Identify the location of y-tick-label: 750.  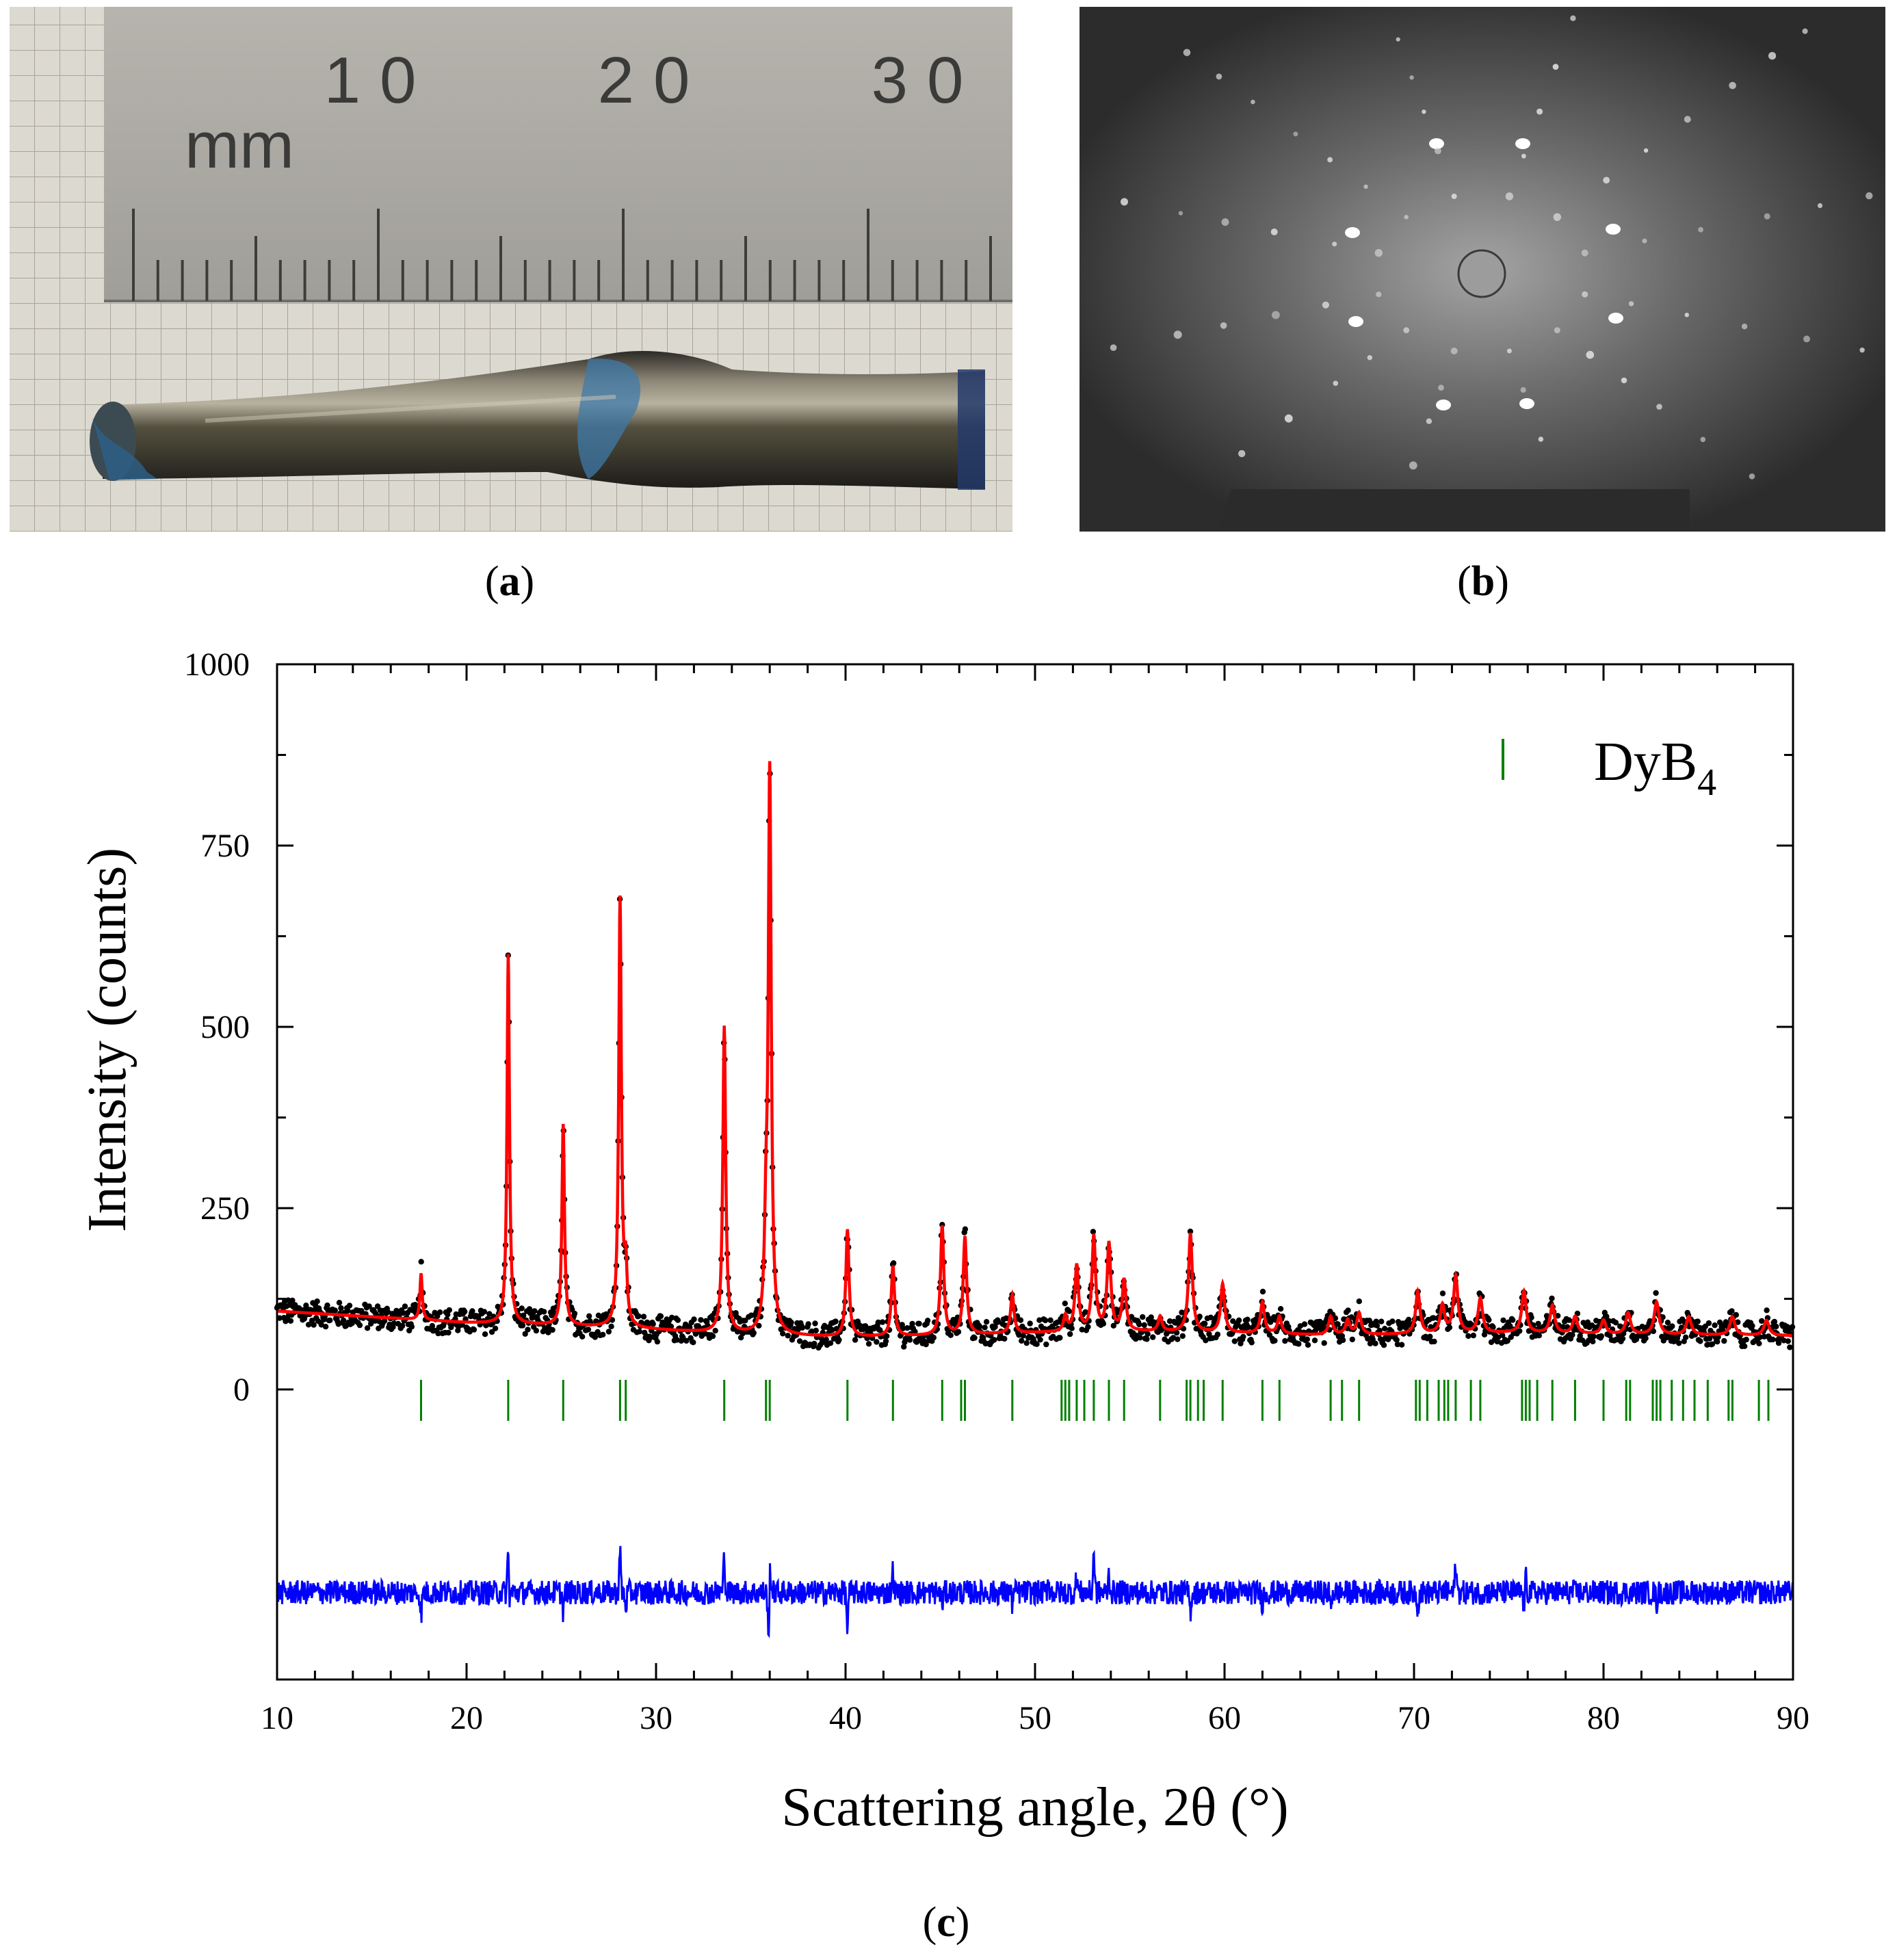
(225, 846).